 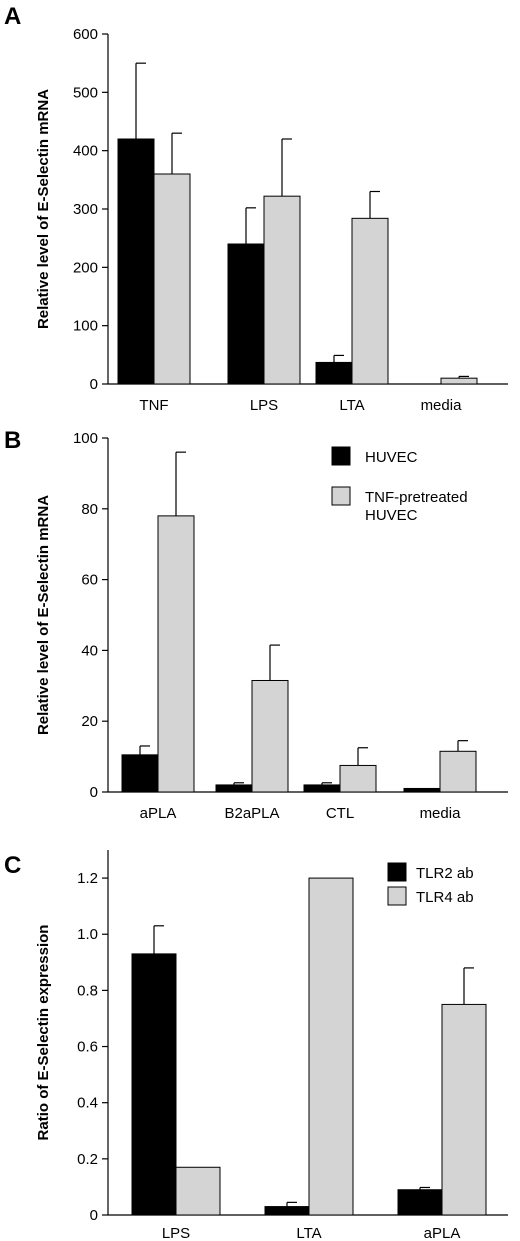 I want to click on y-tick-label: 300, so click(x=85, y=209).